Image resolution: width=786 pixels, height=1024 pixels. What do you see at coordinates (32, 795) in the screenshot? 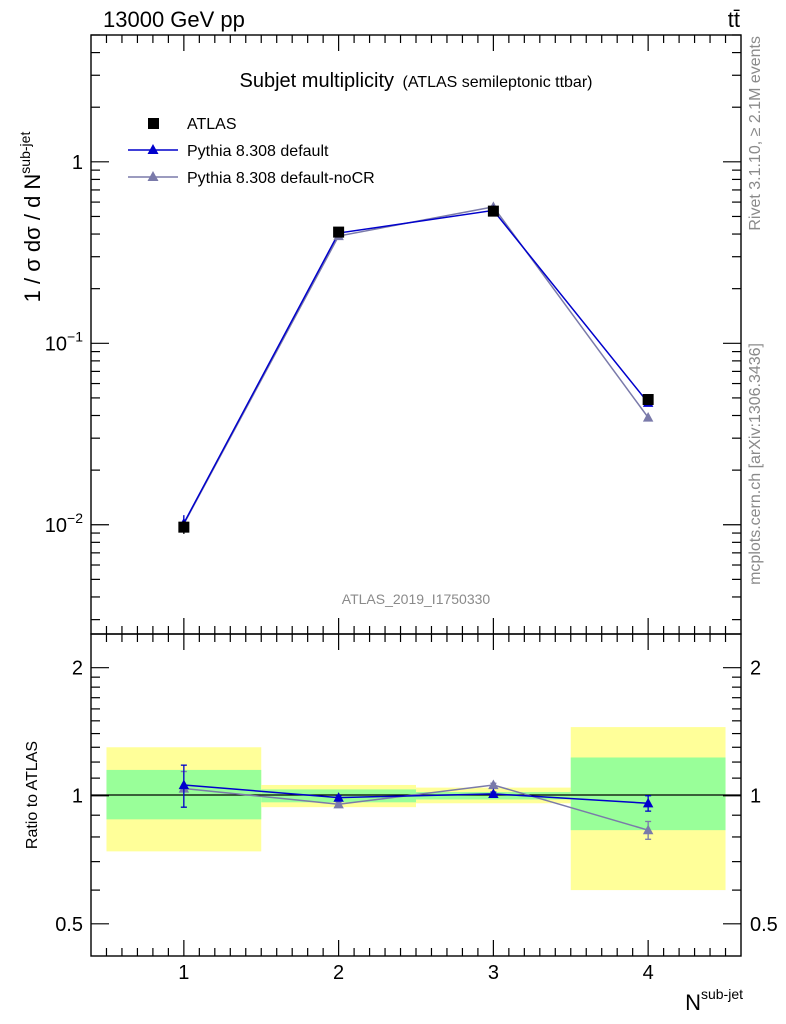
I see `ratio-y-axis-label: Ratio to ATLAS` at bounding box center [32, 795].